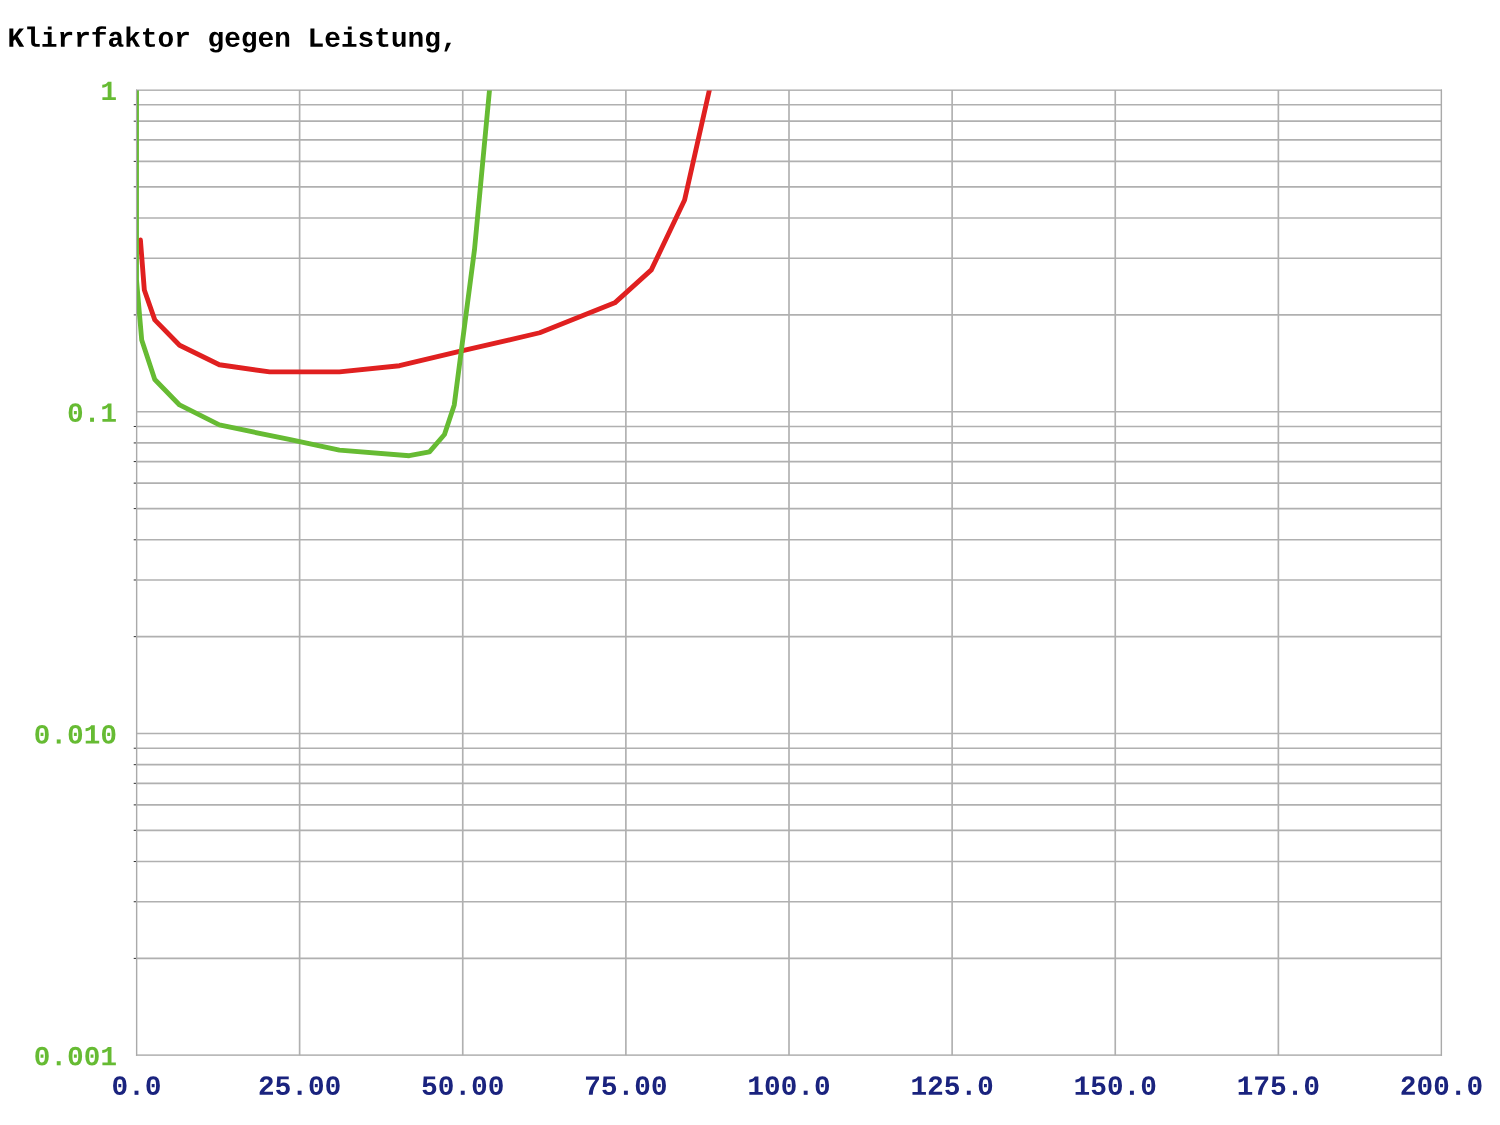  What do you see at coordinates (1115, 1086) in the screenshot?
I see `x-tick-label: 150.0` at bounding box center [1115, 1086].